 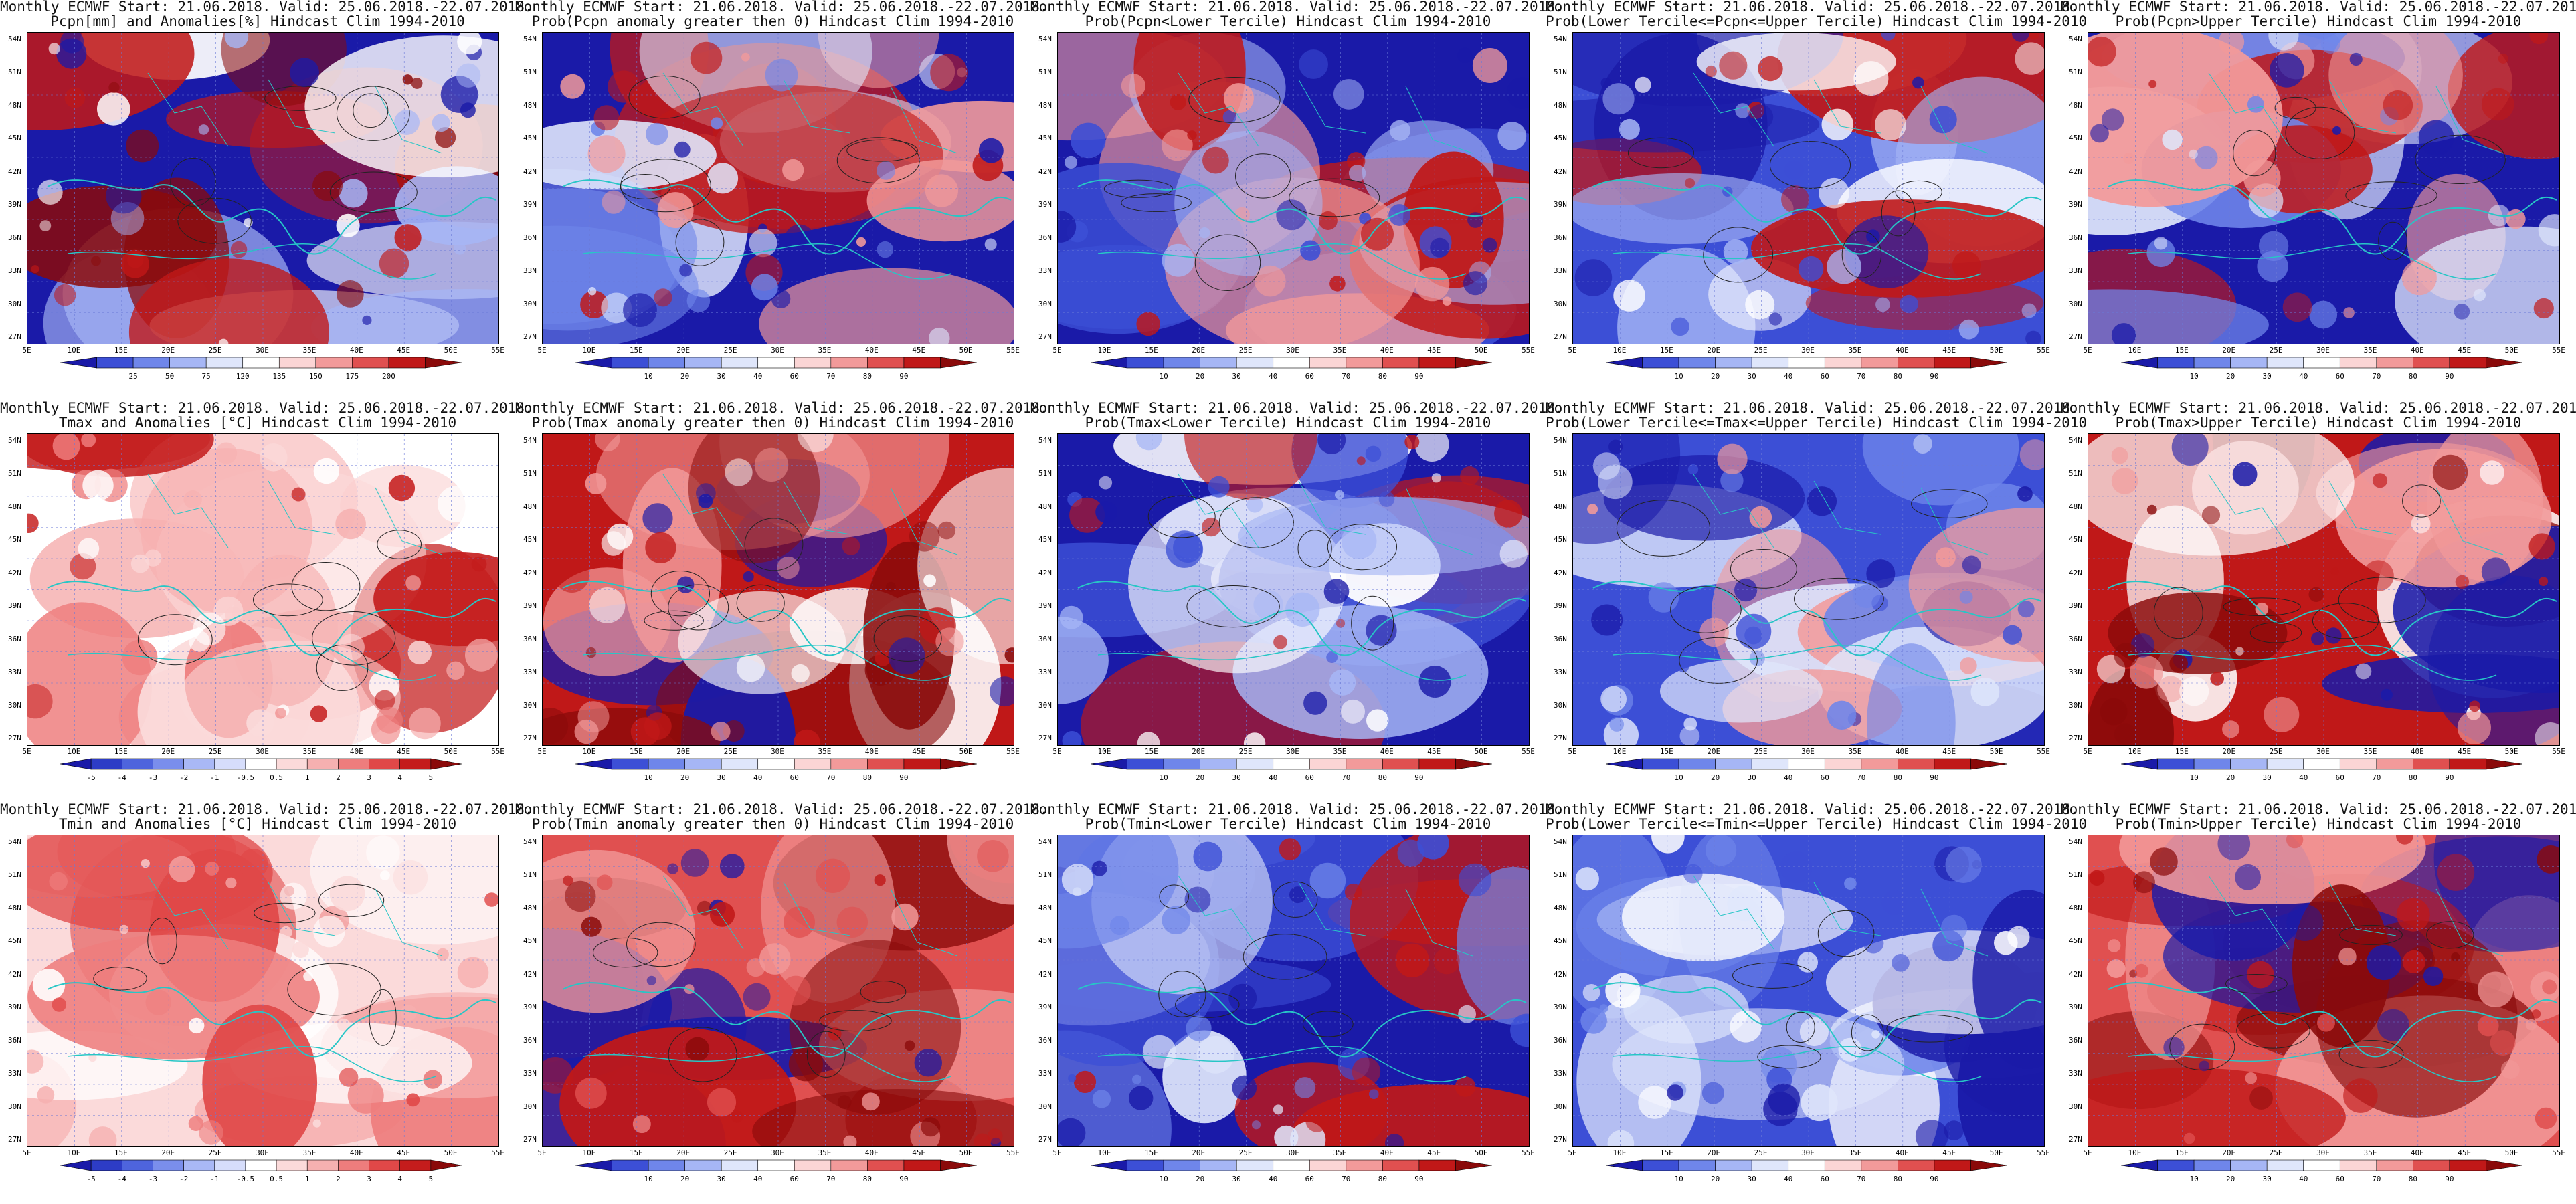 What do you see at coordinates (2075, 539) in the screenshot?
I see `lat-tick-label: 45N` at bounding box center [2075, 539].